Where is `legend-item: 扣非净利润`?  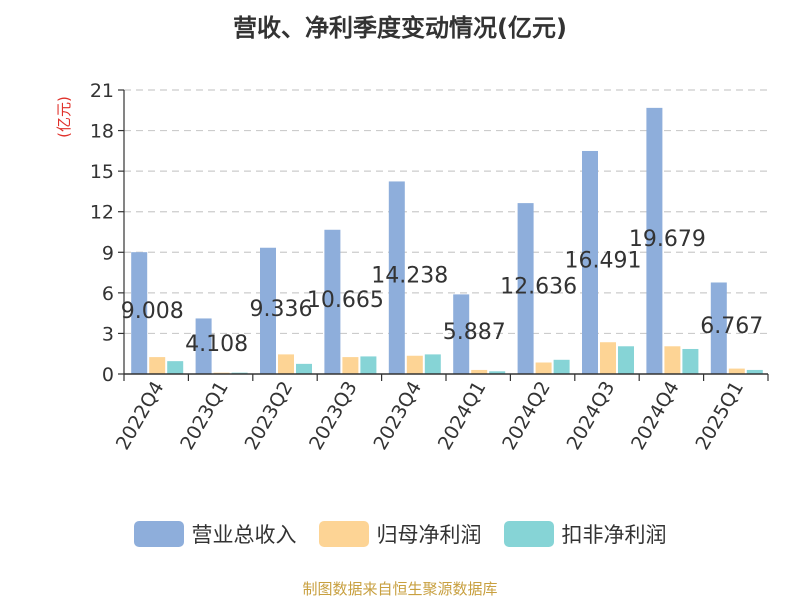 legend-item: 扣非净利润 is located at coordinates (585, 534).